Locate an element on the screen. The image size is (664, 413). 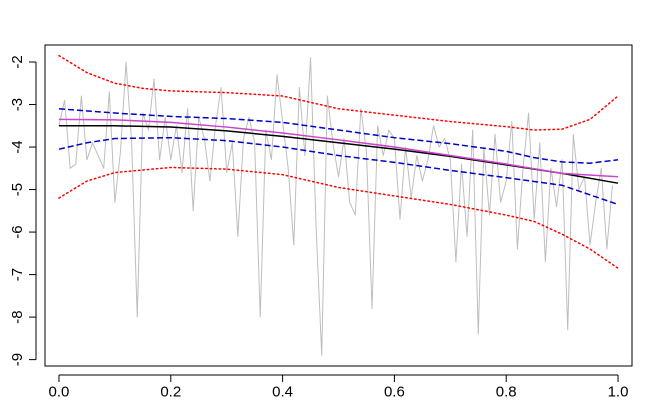
x-tick-label: 0.0 is located at coordinates (59, 391).